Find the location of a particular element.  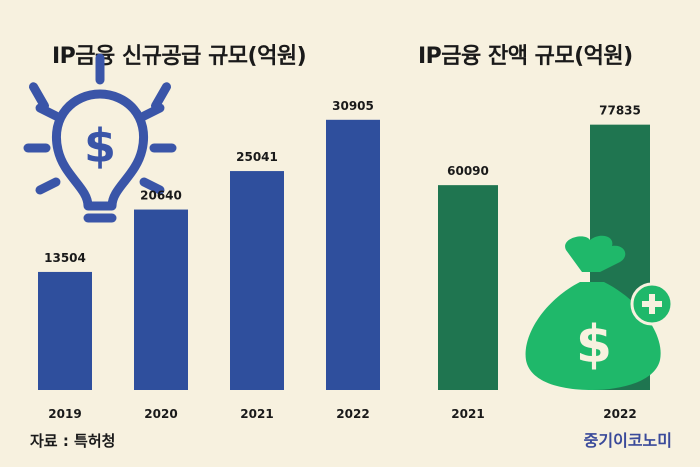

chart-title-balance: IP금융 잔액 규모(억원) is located at coordinates (525, 56).